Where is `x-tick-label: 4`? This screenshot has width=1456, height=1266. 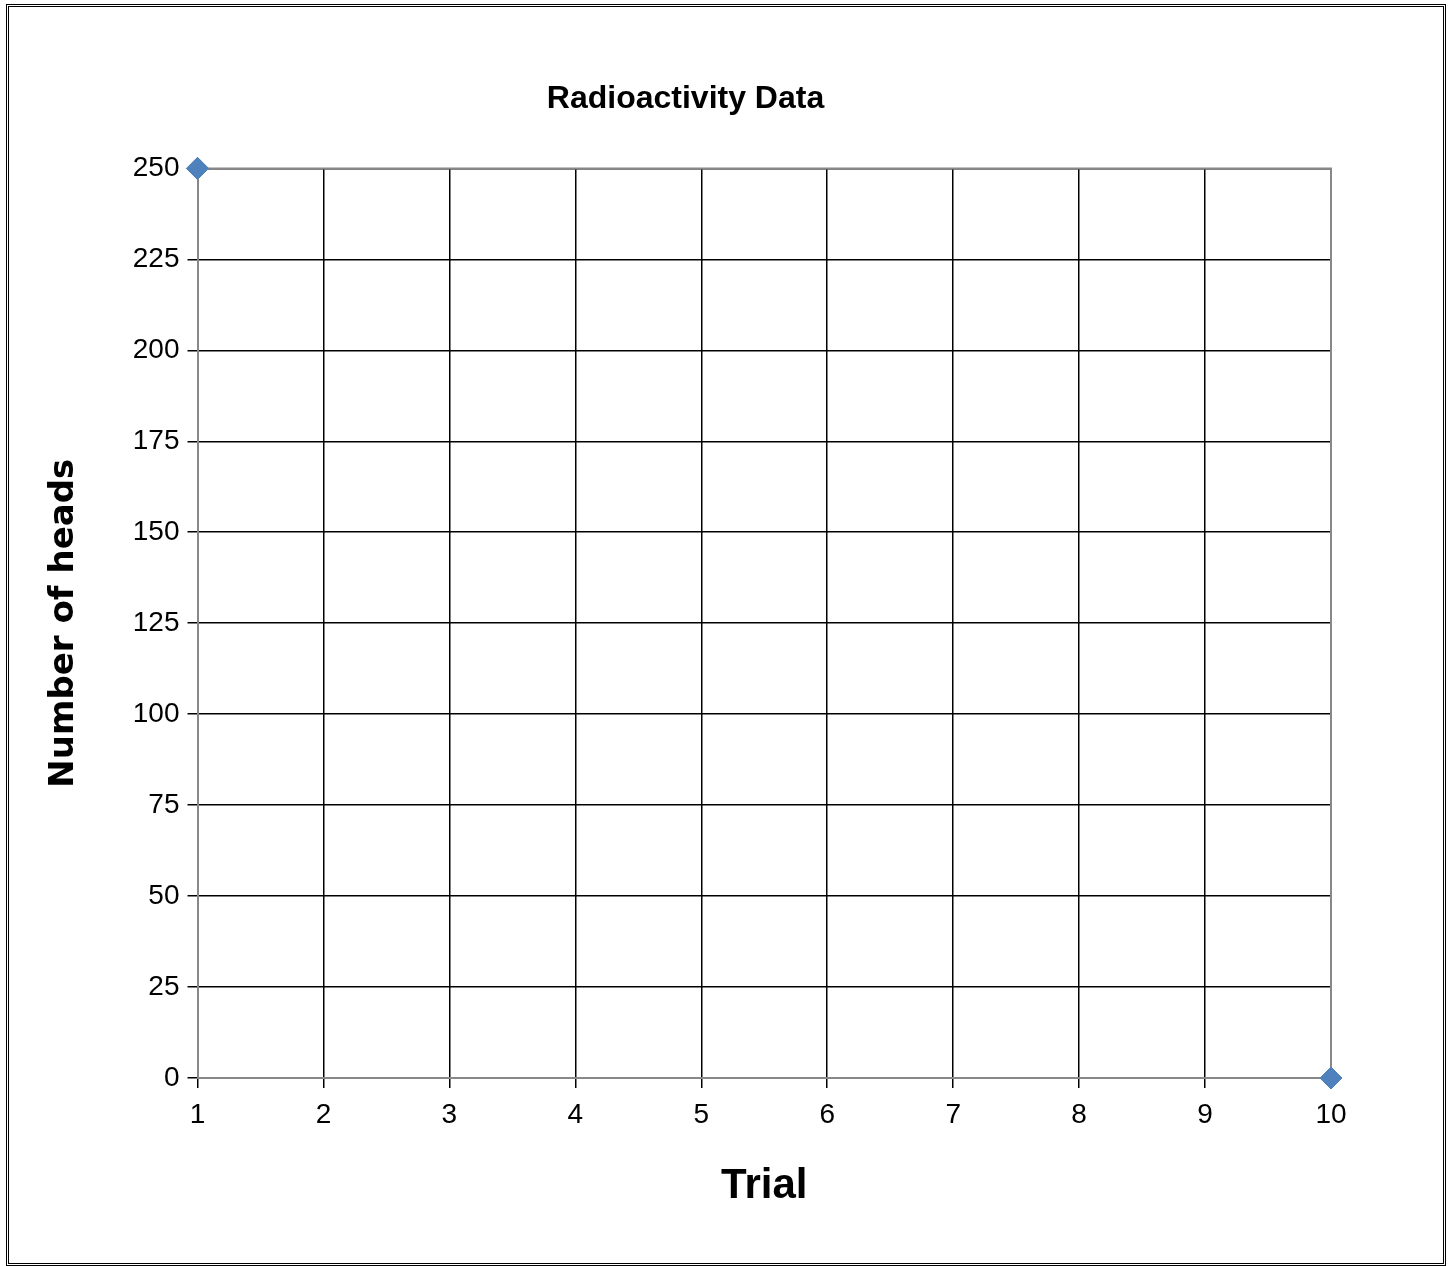 x-tick-label: 4 is located at coordinates (575, 1113).